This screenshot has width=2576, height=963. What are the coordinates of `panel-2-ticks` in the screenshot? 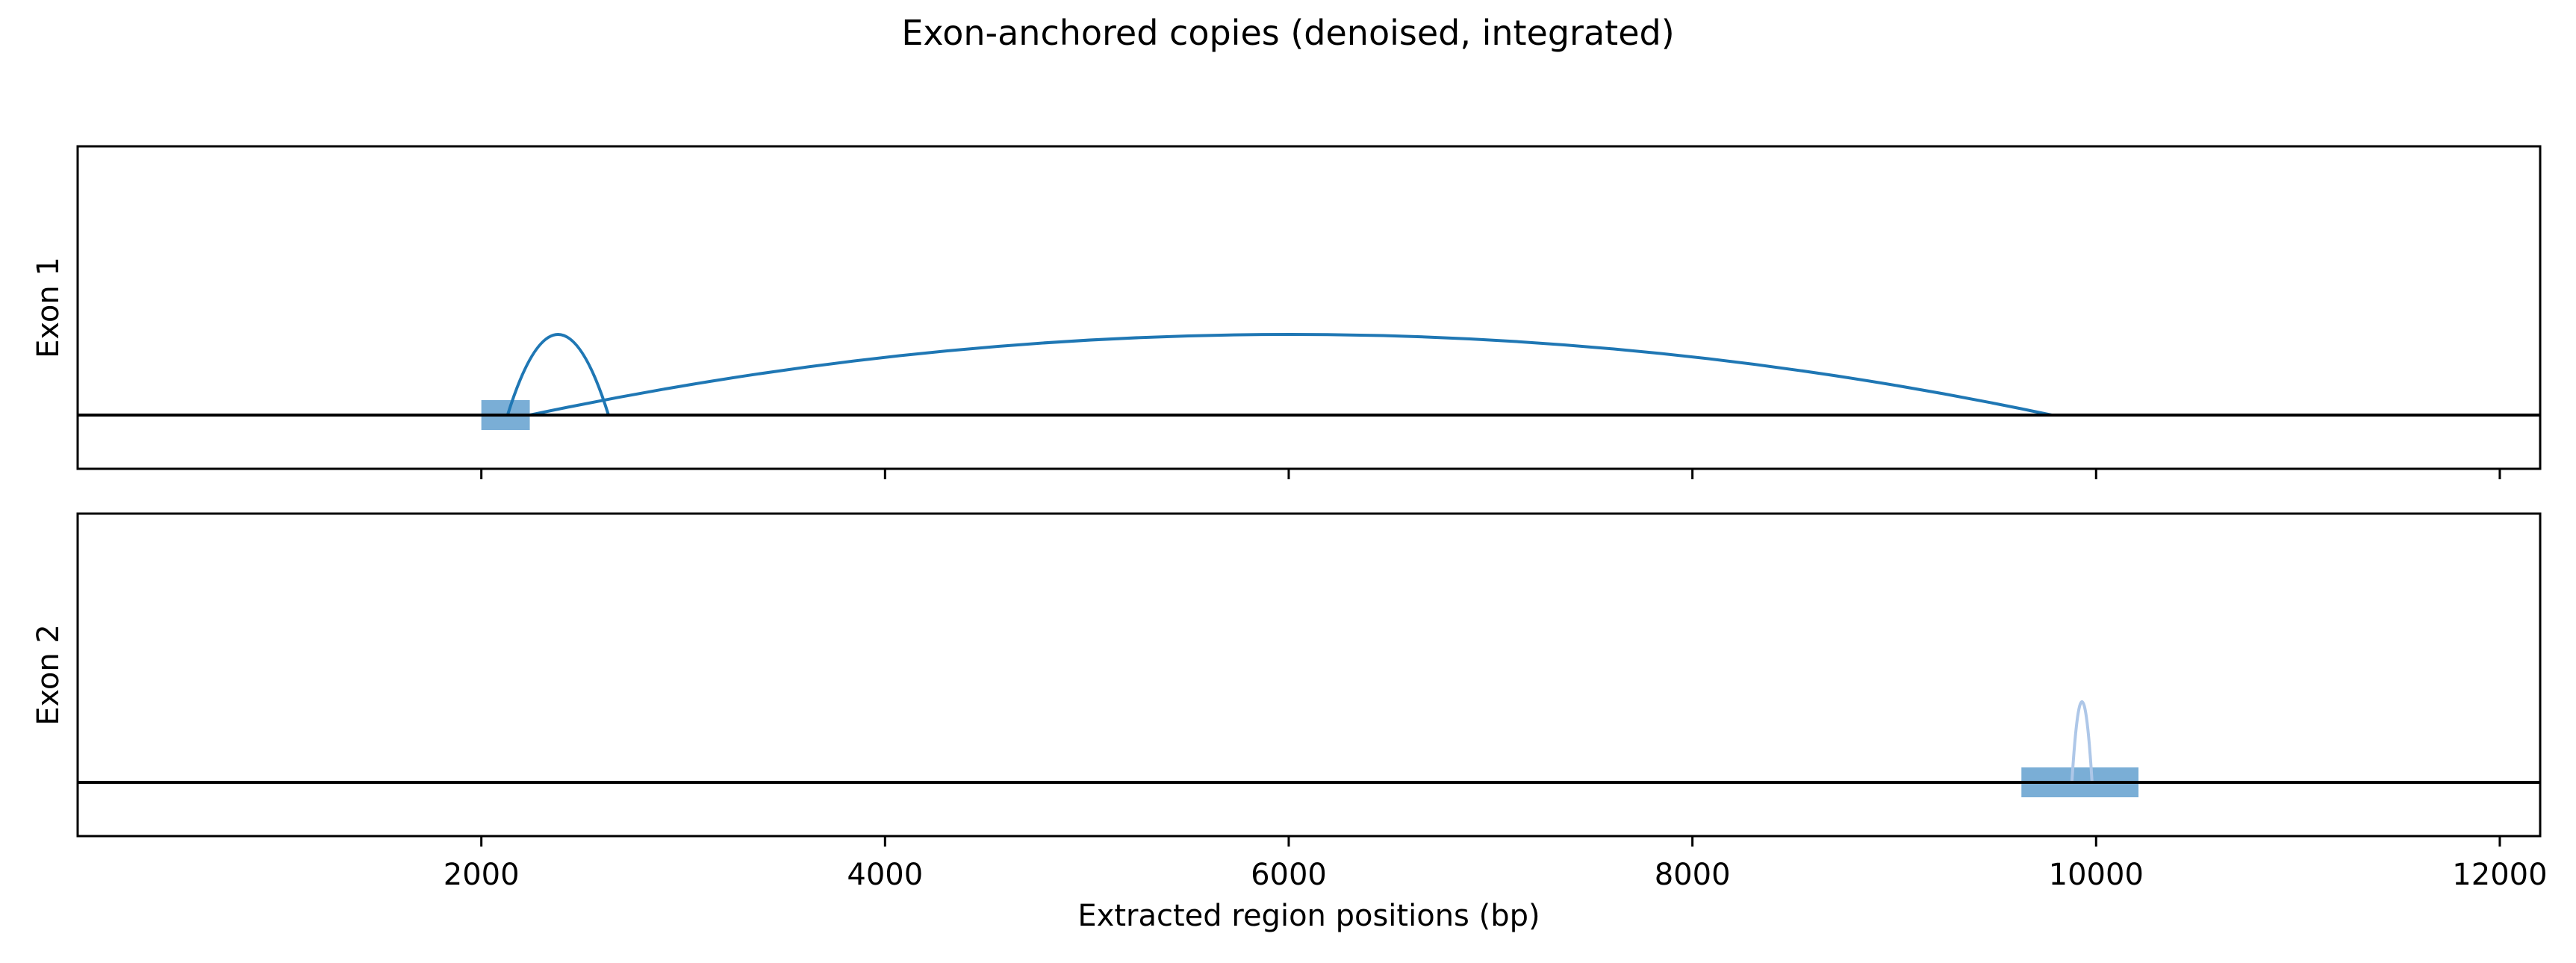 It's located at (1490, 842).